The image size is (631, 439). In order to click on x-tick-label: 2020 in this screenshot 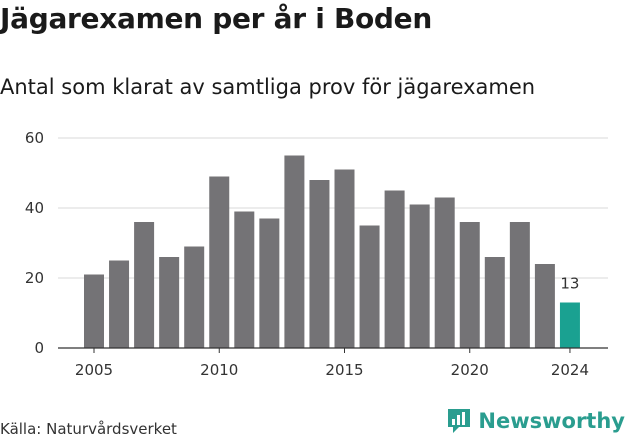, I will do `click(470, 370)`.